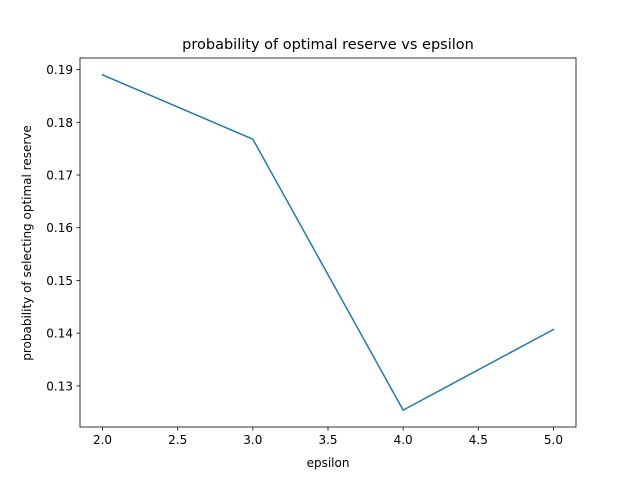 The height and width of the screenshot is (480, 640). I want to click on x-axis-label: epsilon, so click(328, 463).